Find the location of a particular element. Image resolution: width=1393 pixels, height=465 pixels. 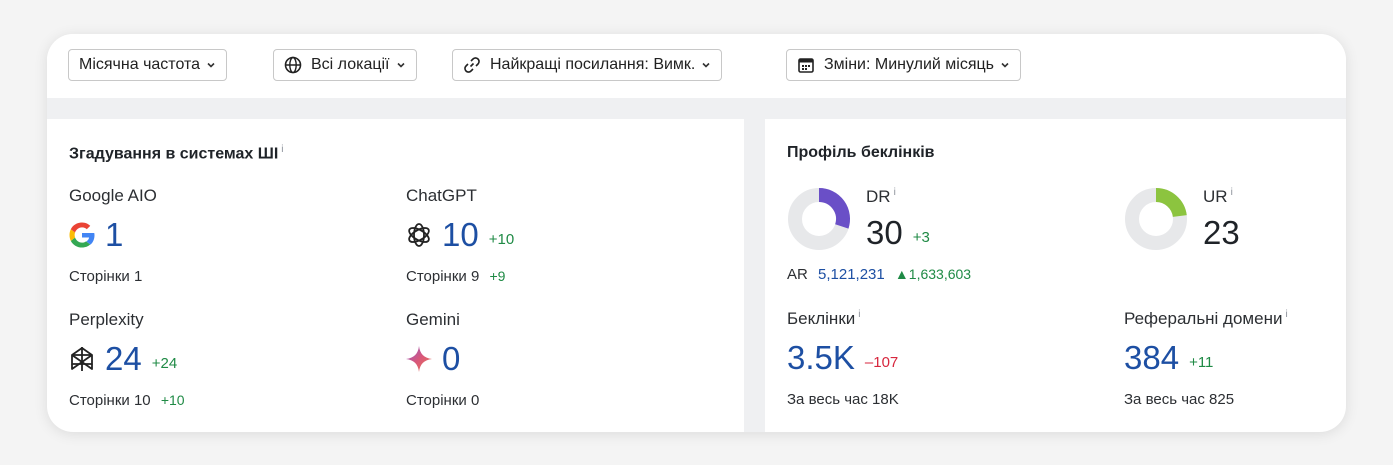

ar-line: AR 5,121,231 ▲1,633,603 is located at coordinates (879, 274).